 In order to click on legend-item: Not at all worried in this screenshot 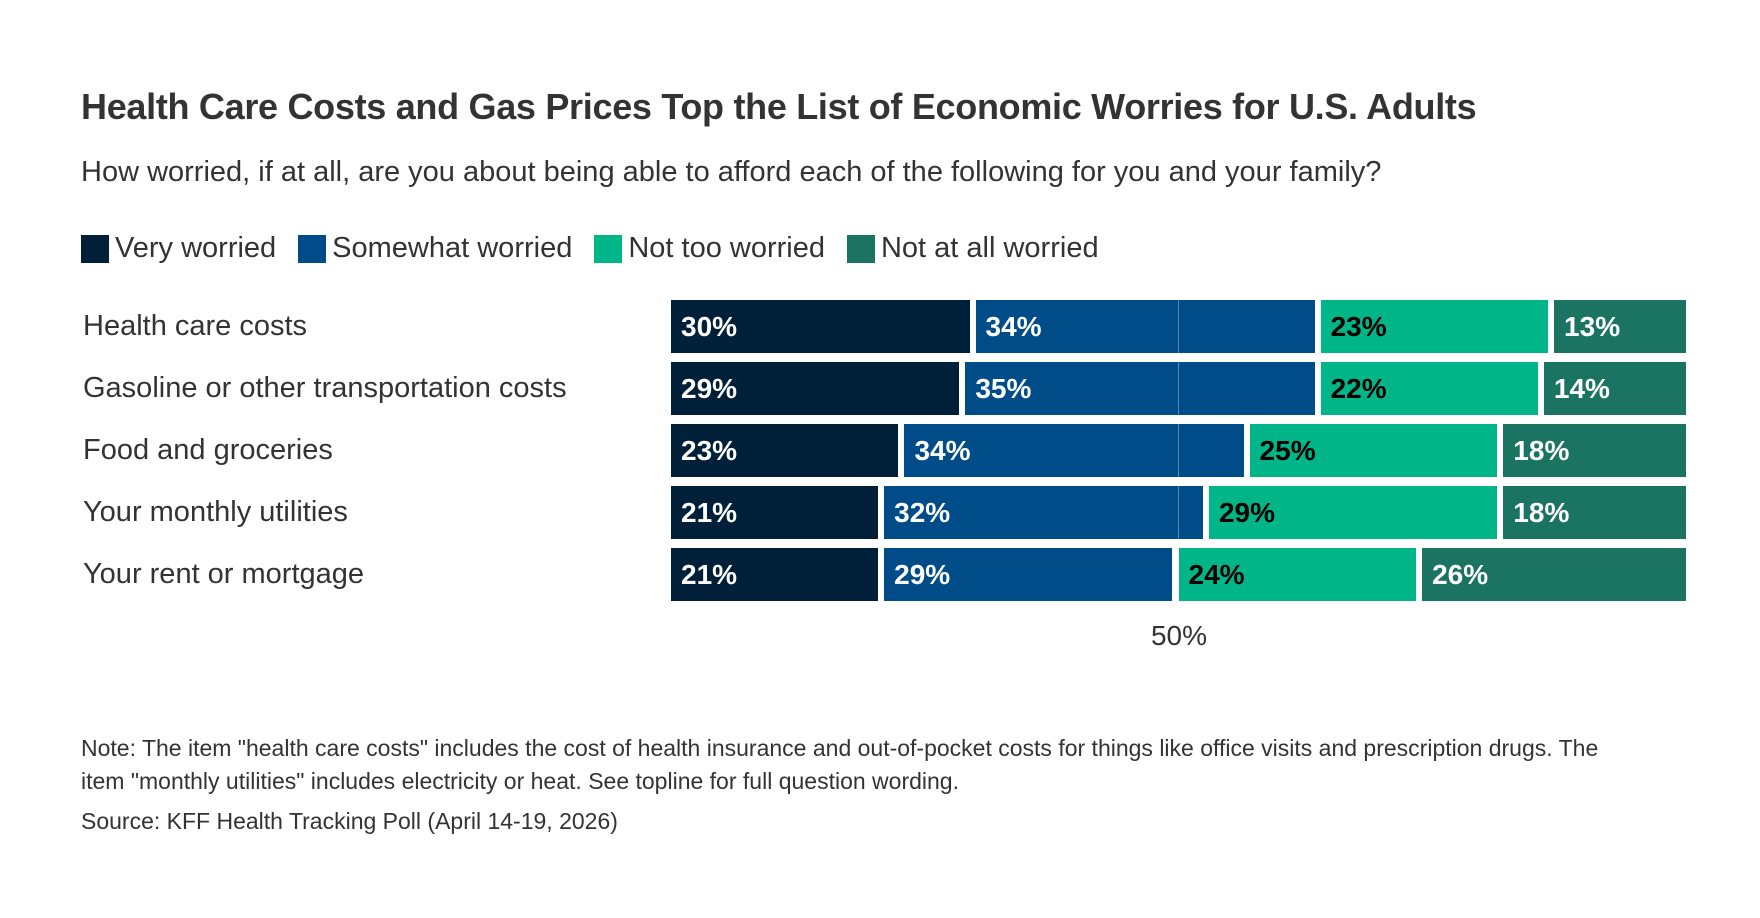, I will do `click(972, 248)`.